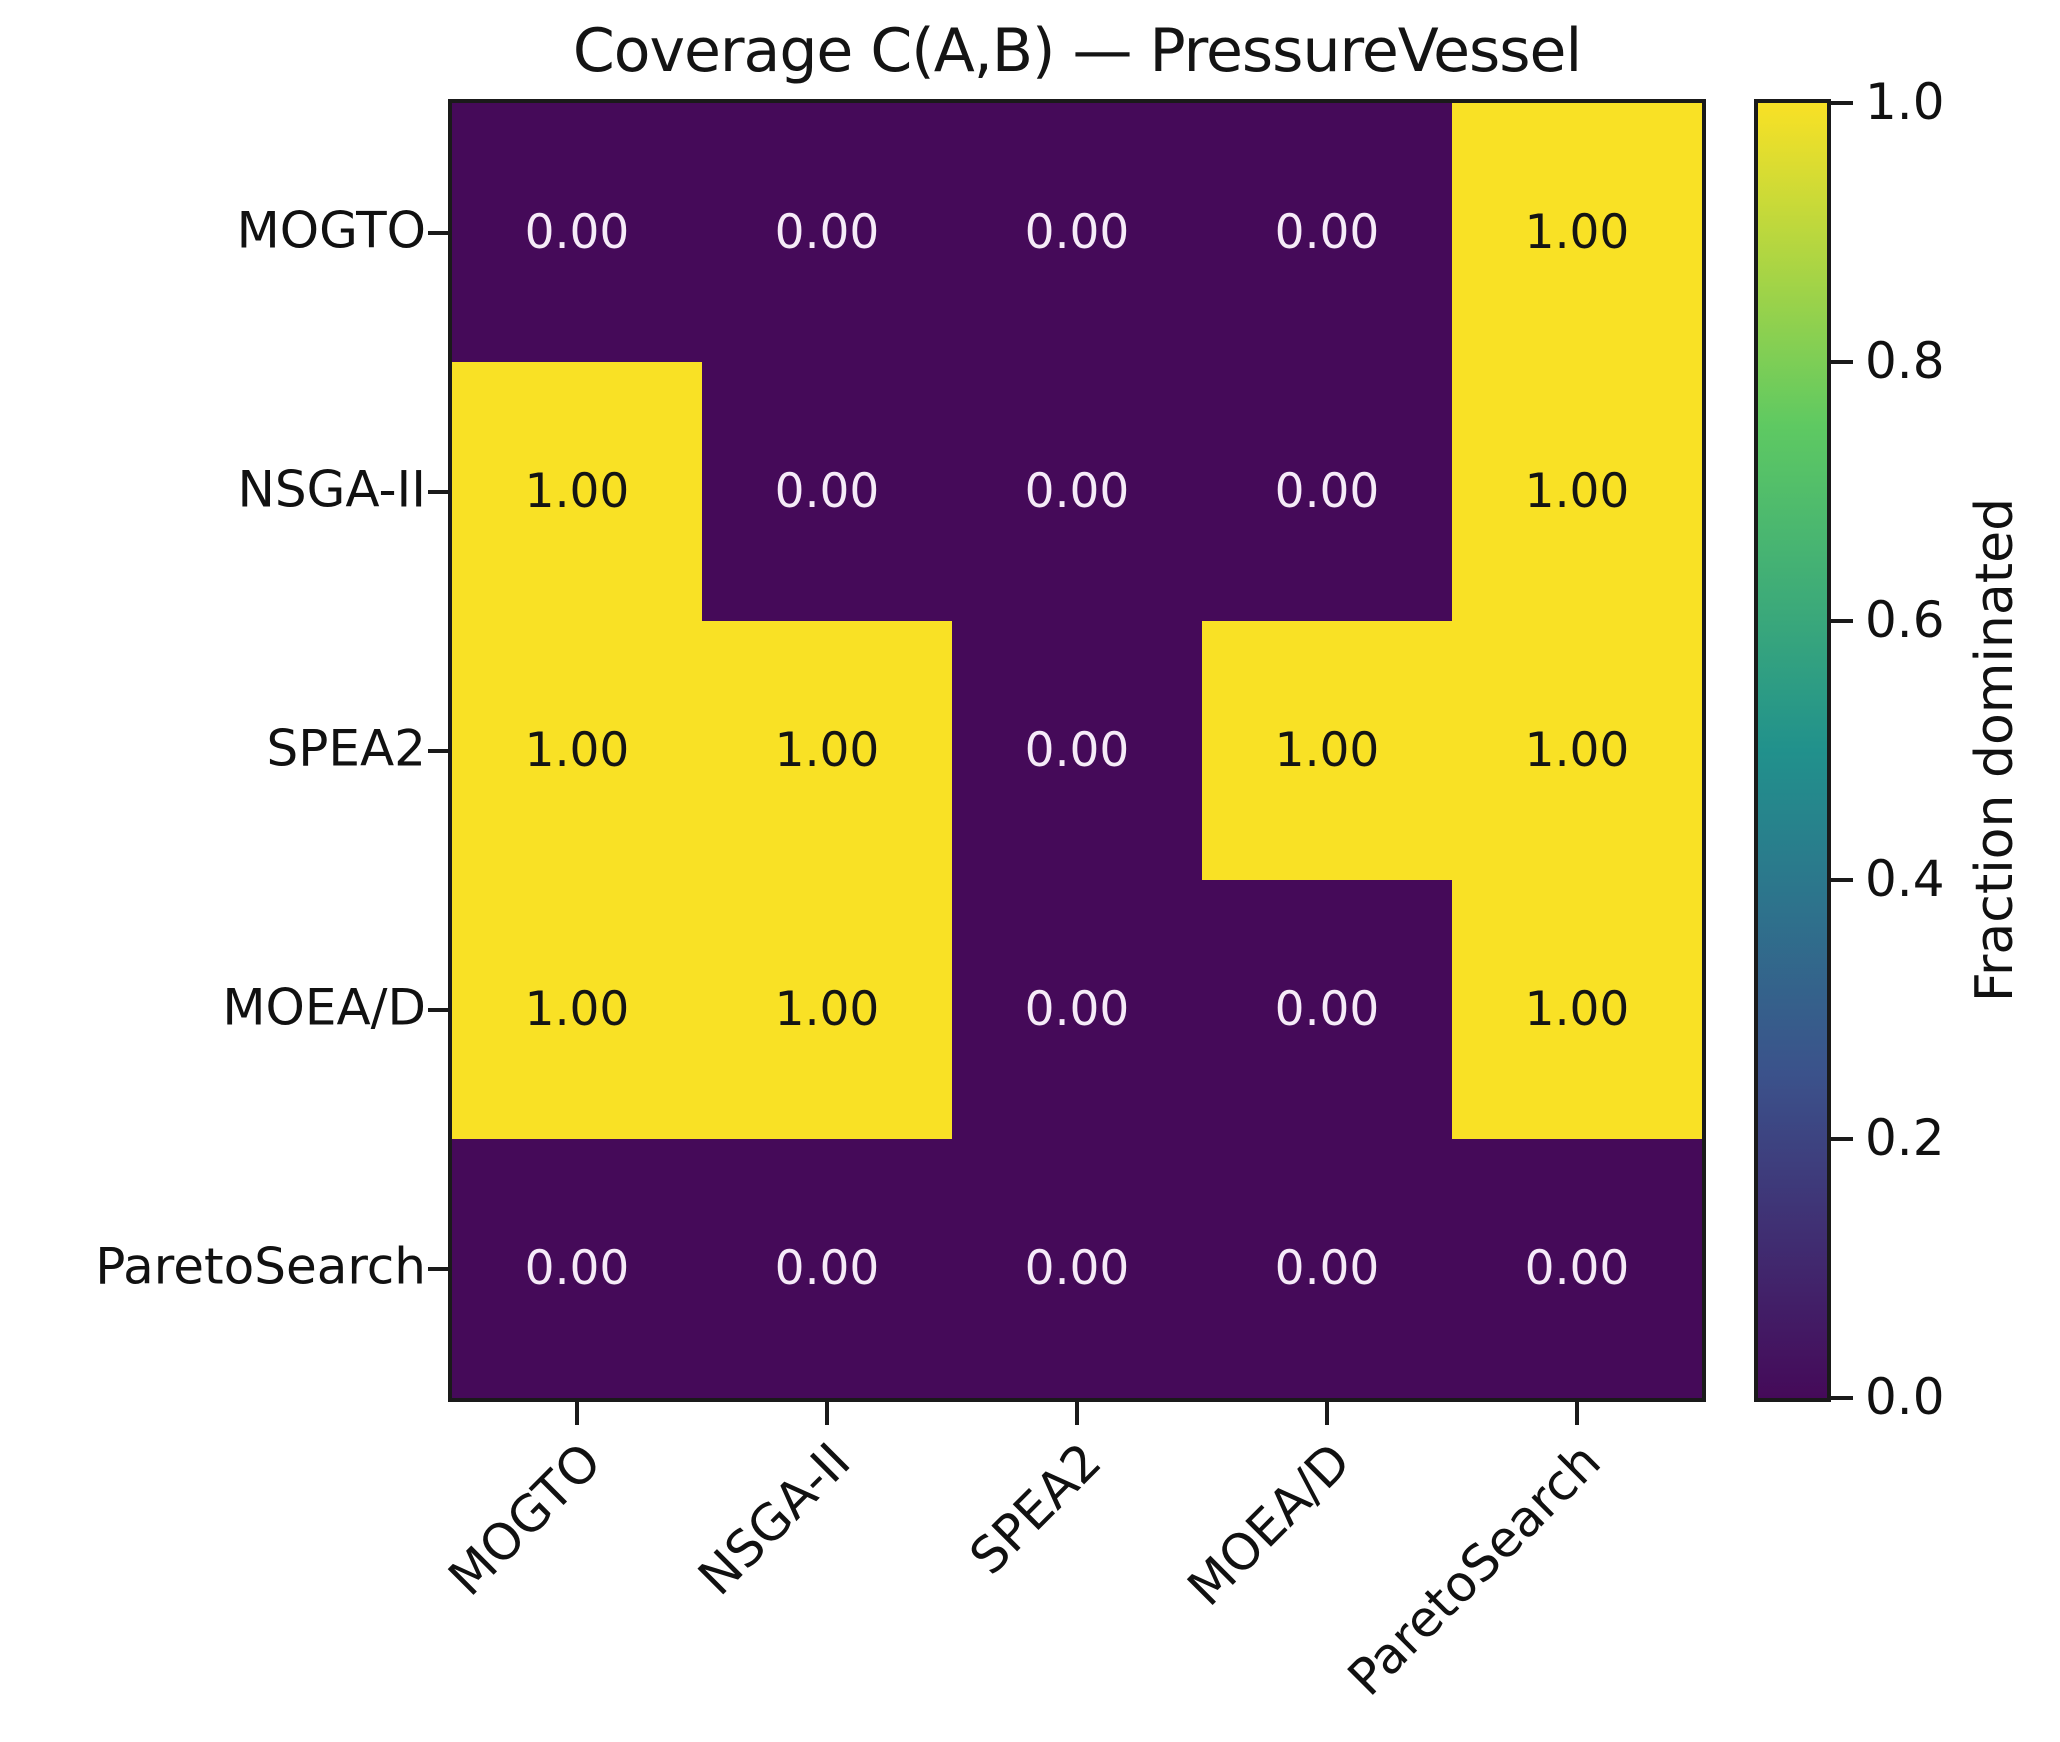 The height and width of the screenshot is (1742, 2060). What do you see at coordinates (1905, 619) in the screenshot?
I see `colorbar-tick-label: 0.6` at bounding box center [1905, 619].